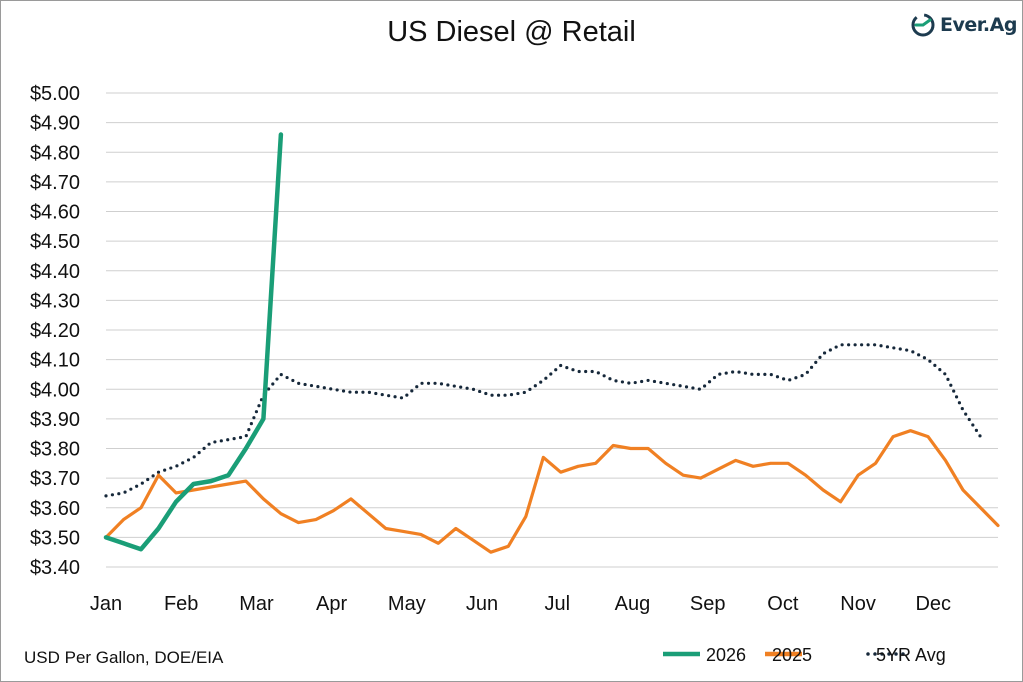  I want to click on x-tick-label: May, so click(407, 604).